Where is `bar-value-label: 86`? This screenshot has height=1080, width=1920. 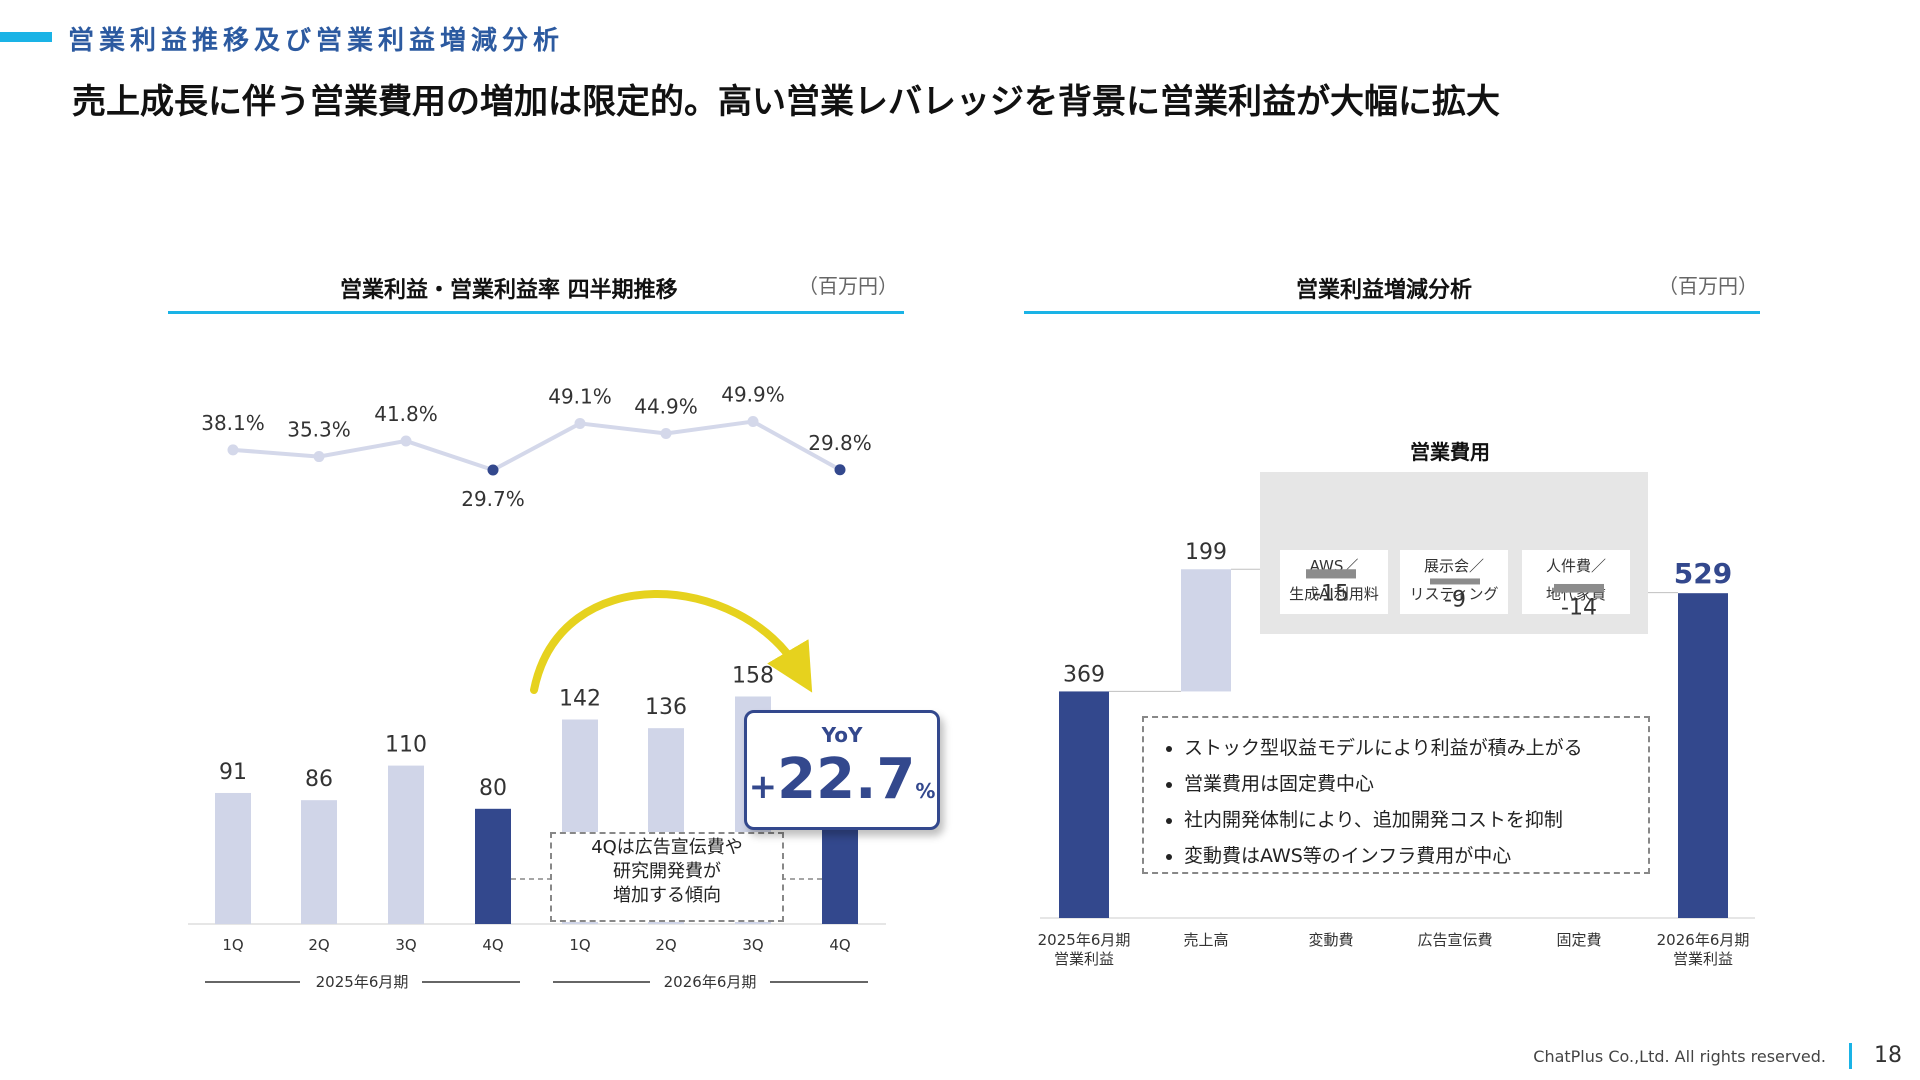 bar-value-label: 86 is located at coordinates (319, 779).